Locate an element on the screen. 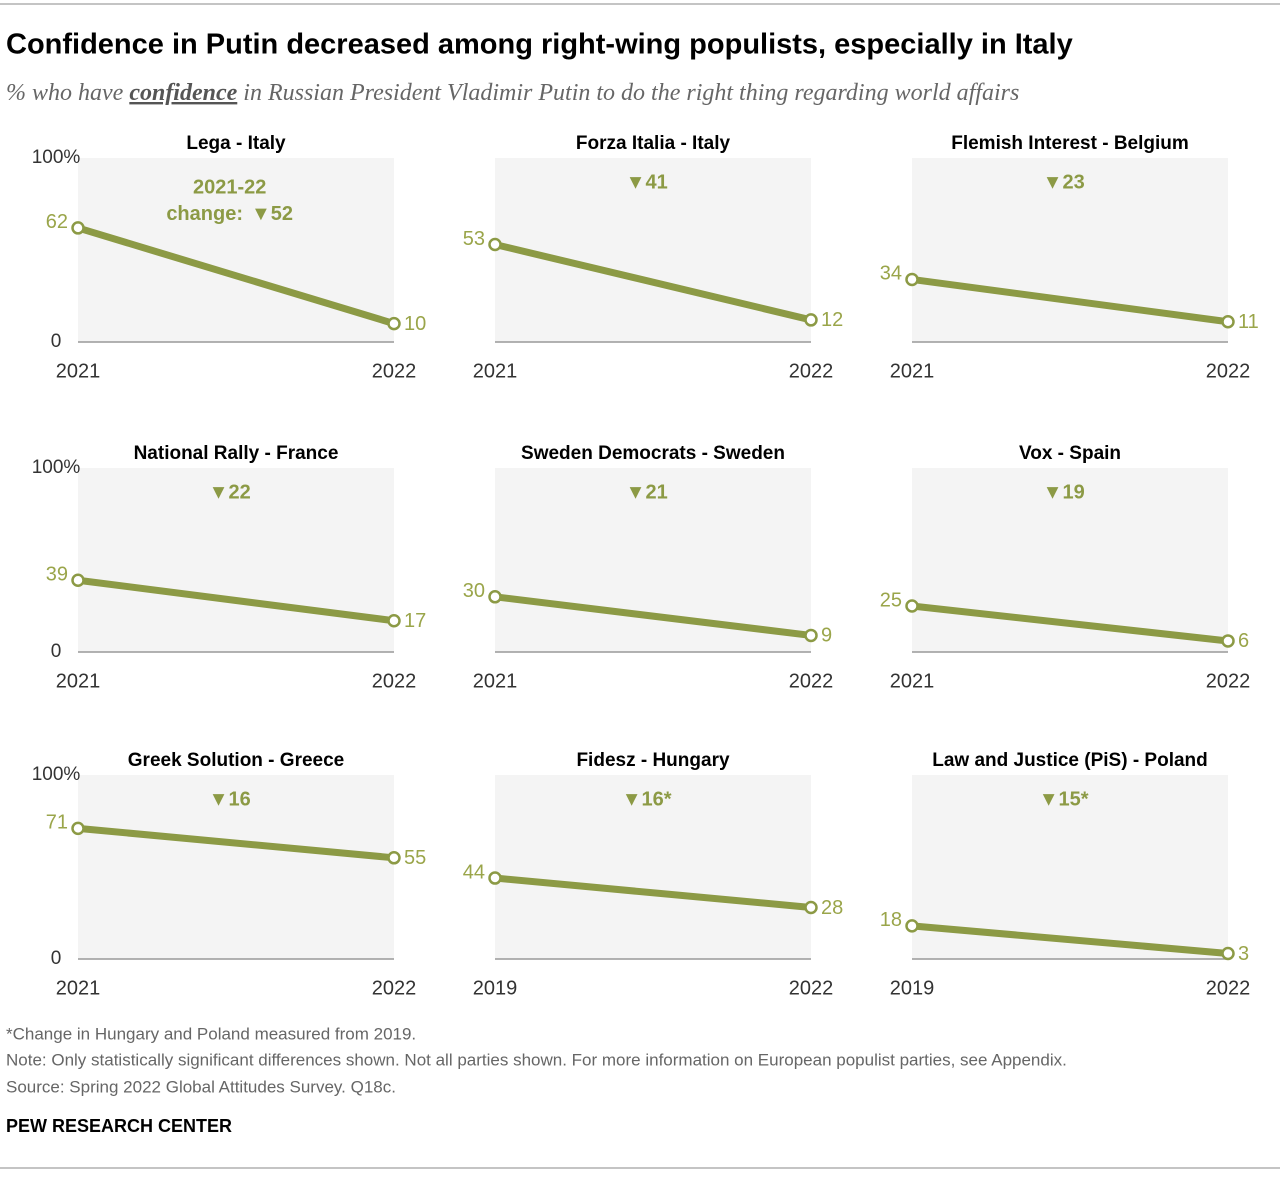  value-label: 71 is located at coordinates (57, 823).